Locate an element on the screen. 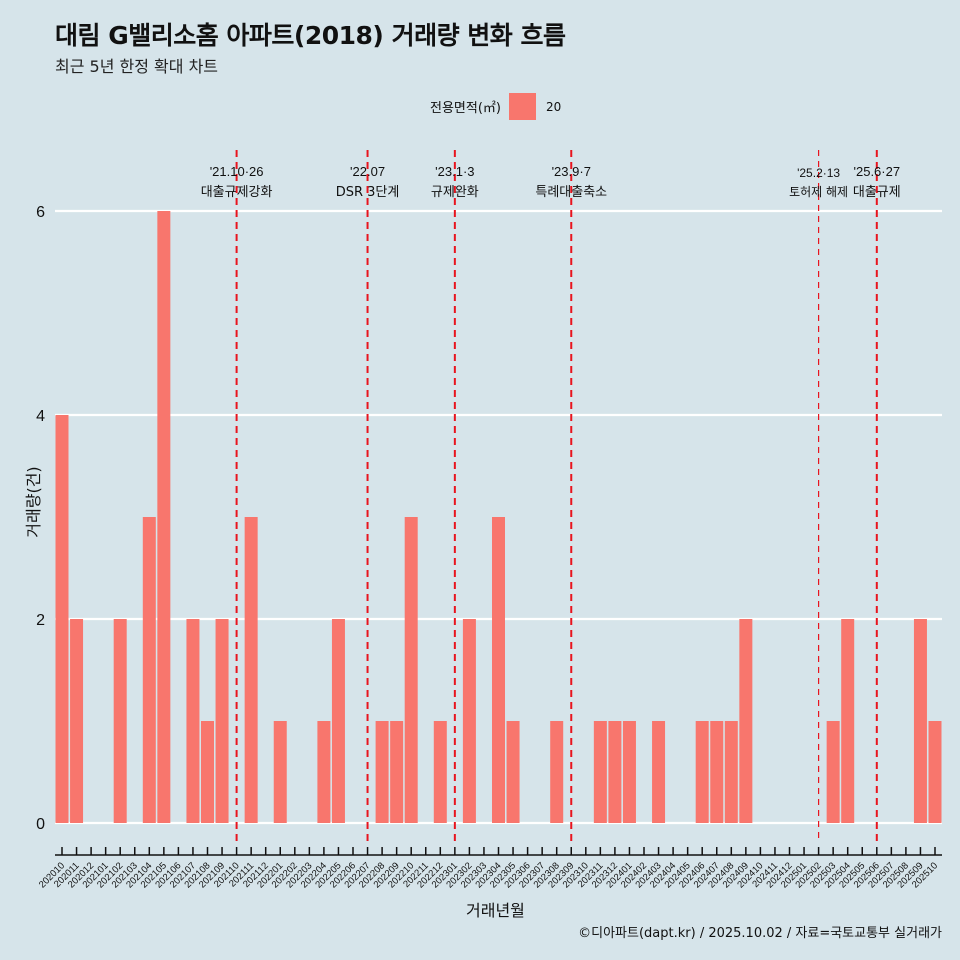  chart-title: 대림 G밸리소홈 아파트(2018) 거래량 변화 흐름 is located at coordinates (310, 35).